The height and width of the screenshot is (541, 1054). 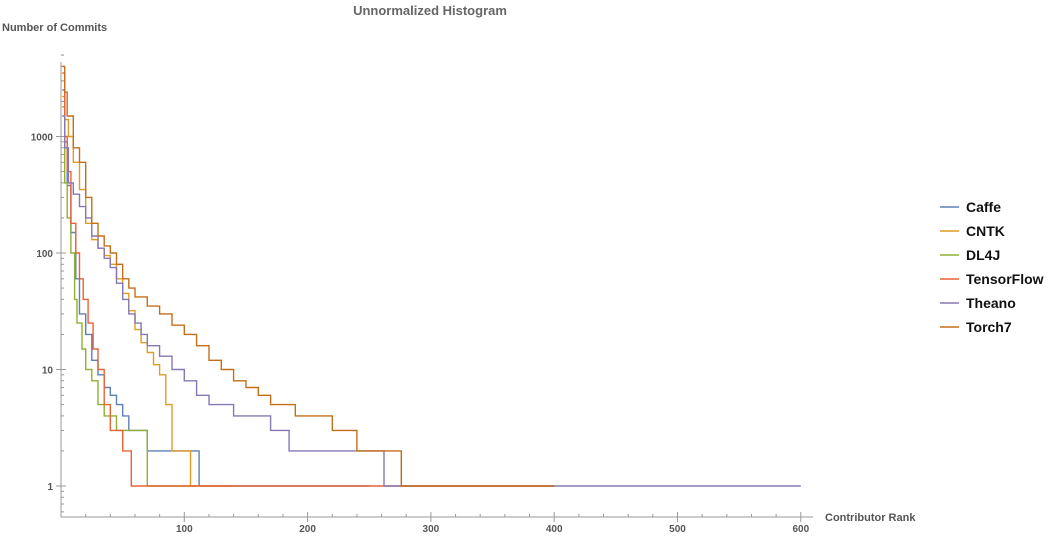 I want to click on legend-label-theano: Theano, so click(x=991, y=303).